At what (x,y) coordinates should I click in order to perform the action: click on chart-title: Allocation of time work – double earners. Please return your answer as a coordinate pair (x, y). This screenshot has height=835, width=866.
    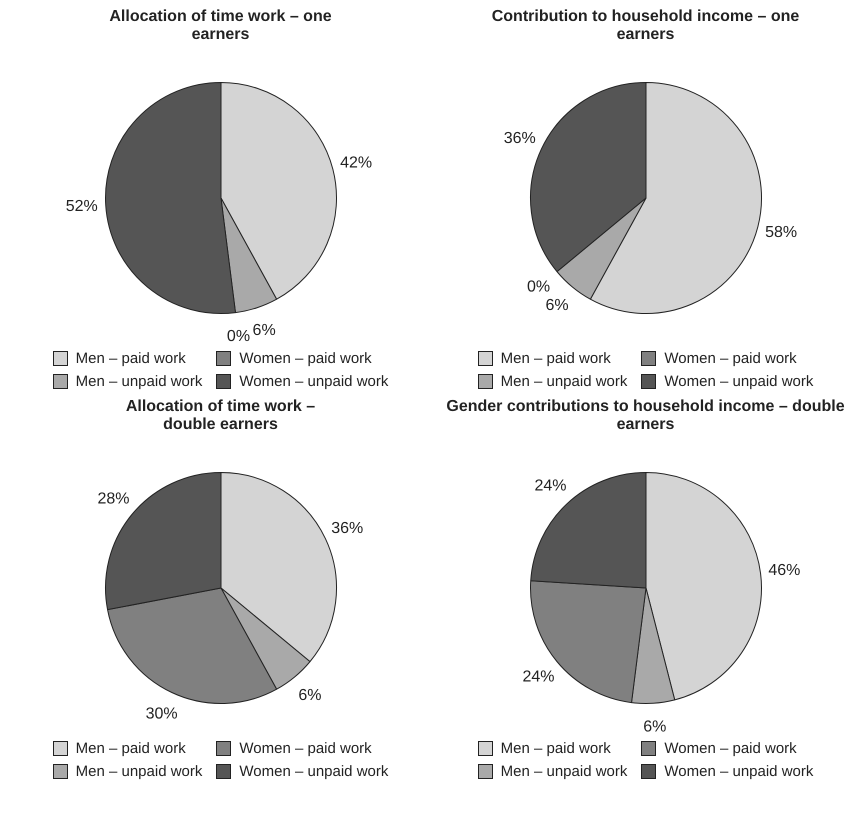
    Looking at the image, I should click on (220, 416).